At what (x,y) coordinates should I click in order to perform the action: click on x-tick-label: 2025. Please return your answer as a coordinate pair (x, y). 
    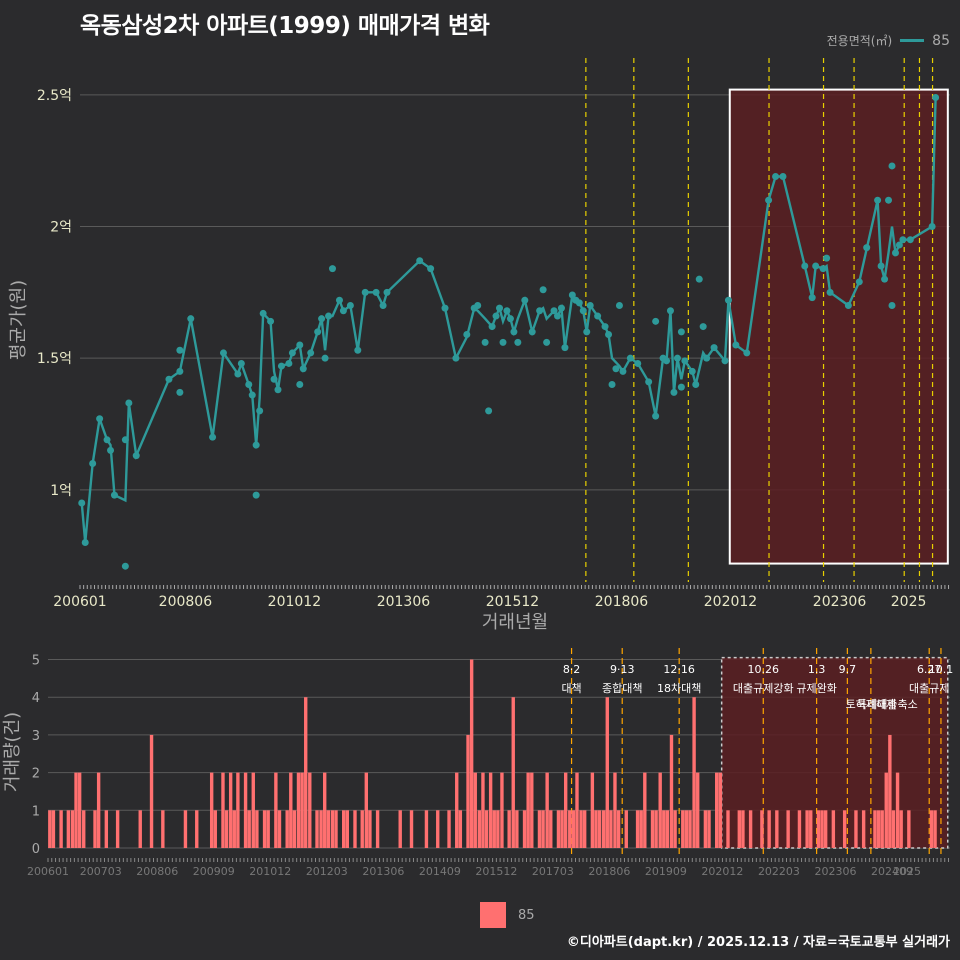
    Looking at the image, I should click on (907, 871).